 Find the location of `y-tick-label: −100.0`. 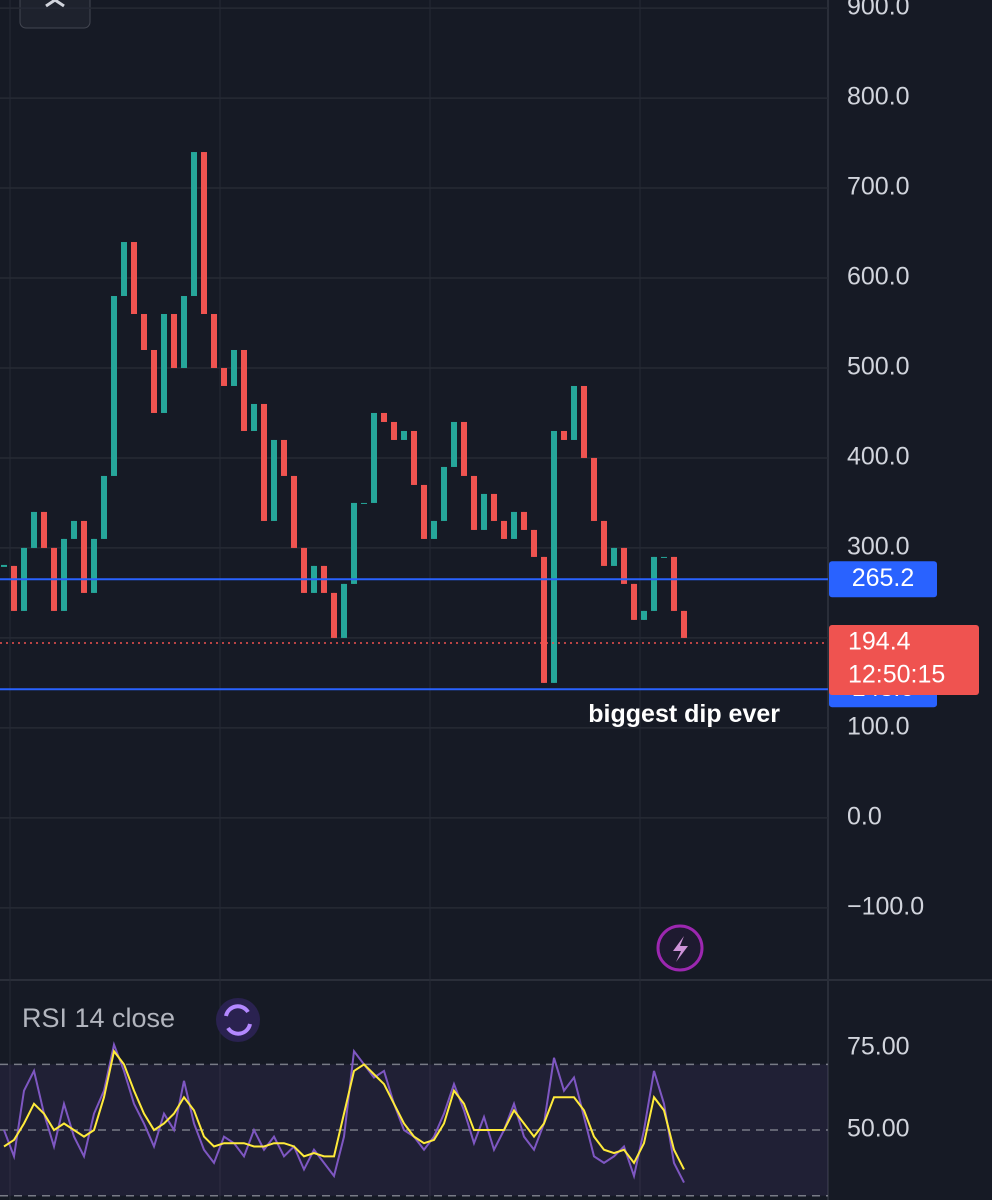

y-tick-label: −100.0 is located at coordinates (885, 906).